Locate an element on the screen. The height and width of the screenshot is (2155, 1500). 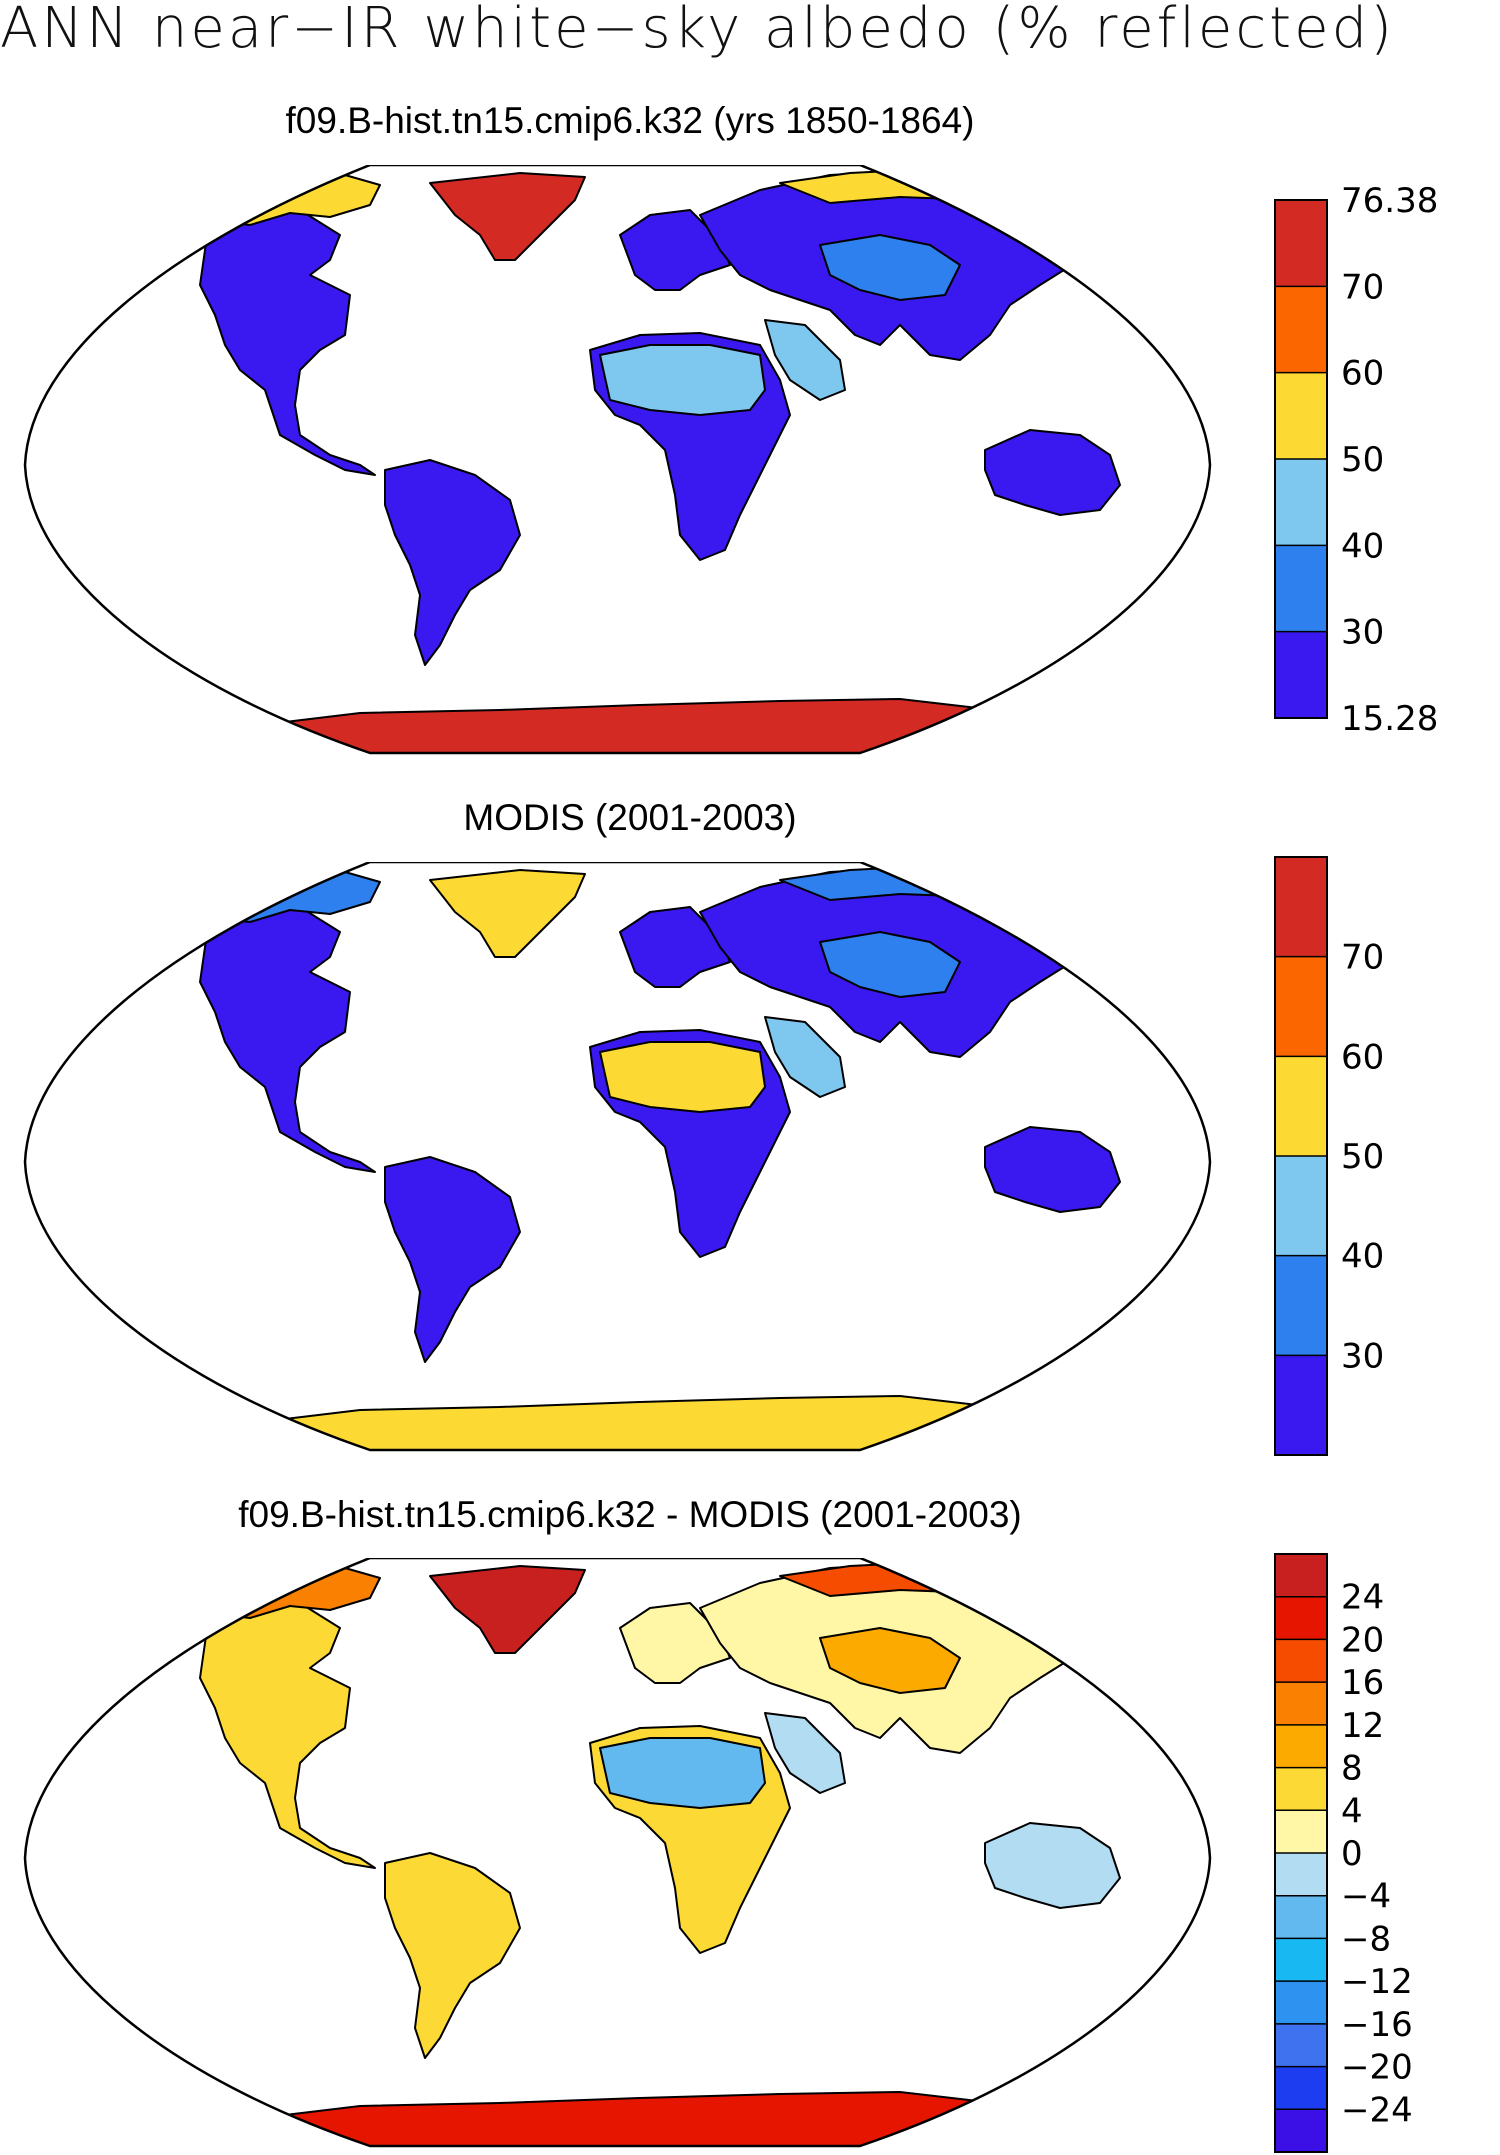
colorbar-tick-label: 12 is located at coordinates (1362, 1726).